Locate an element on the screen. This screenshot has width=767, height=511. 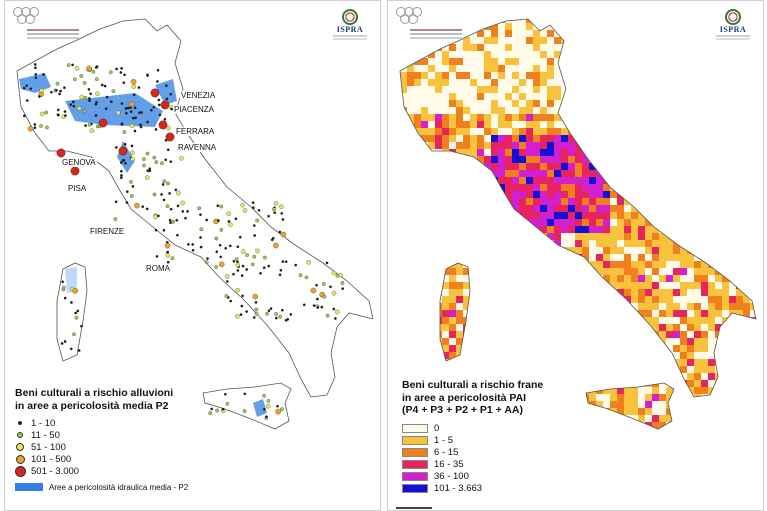
flood-legend-class-4: 101 - 500 is located at coordinates (101, 459).